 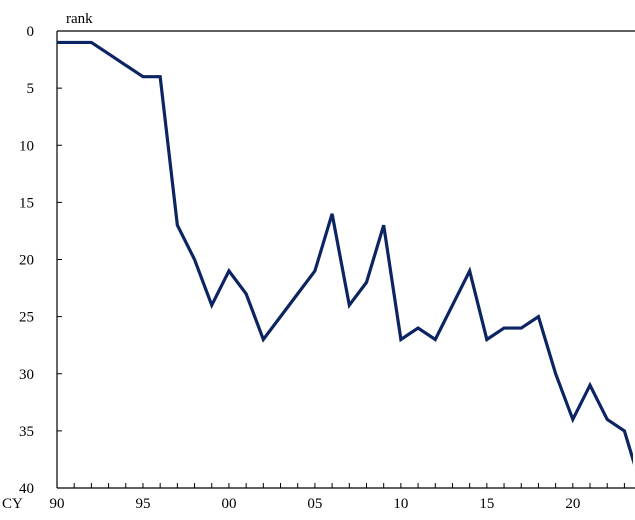 What do you see at coordinates (400, 504) in the screenshot?
I see `x-tick-label: 10` at bounding box center [400, 504].